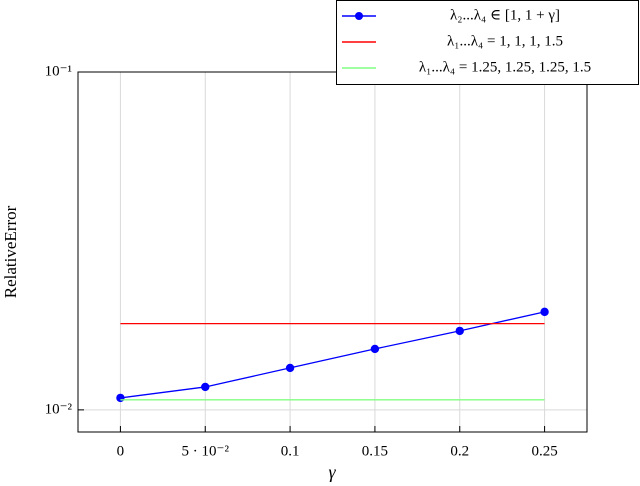  I want to click on legend-box, so click(487, 42).